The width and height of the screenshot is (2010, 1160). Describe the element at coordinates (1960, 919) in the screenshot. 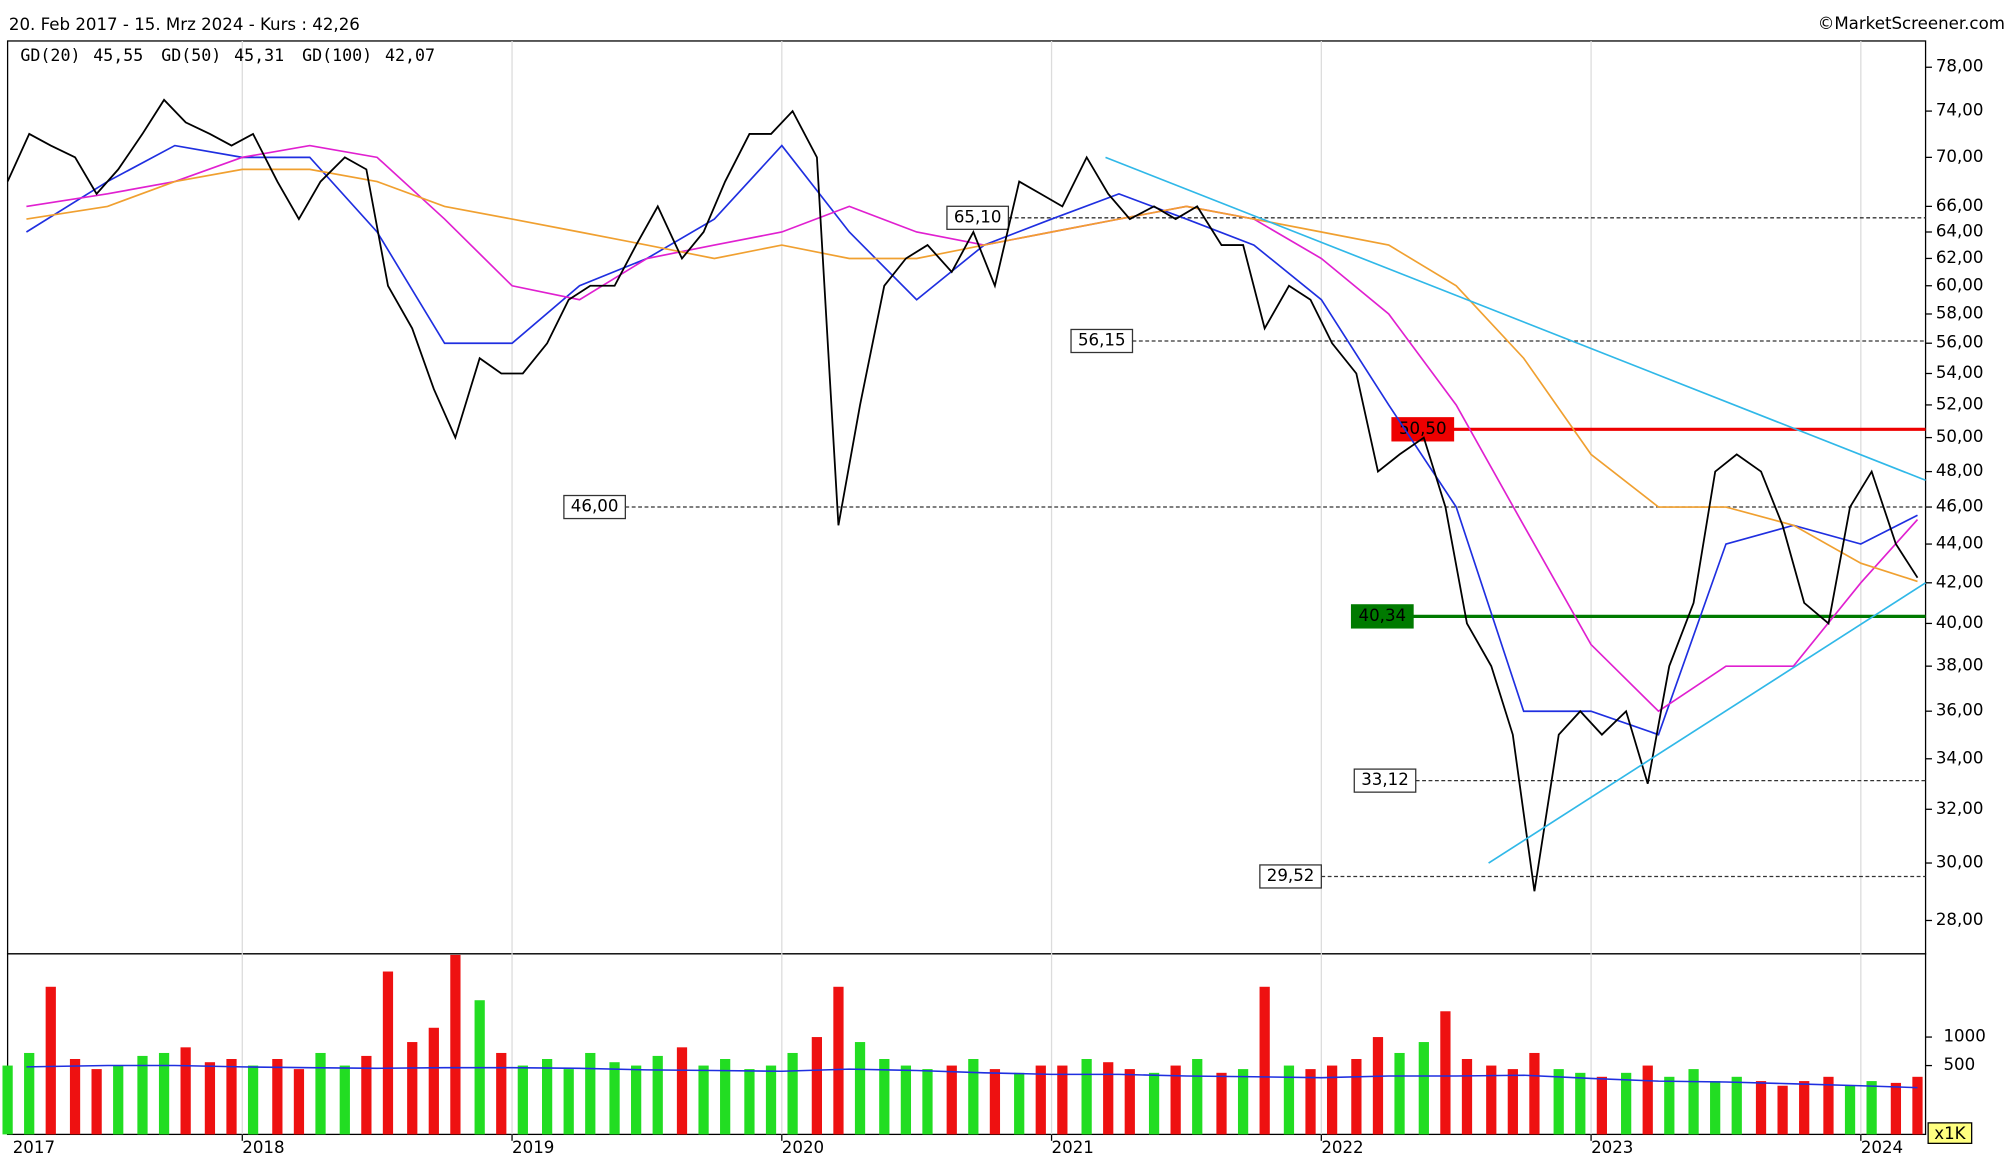

I see `y-tick-label: 28,00` at that location.